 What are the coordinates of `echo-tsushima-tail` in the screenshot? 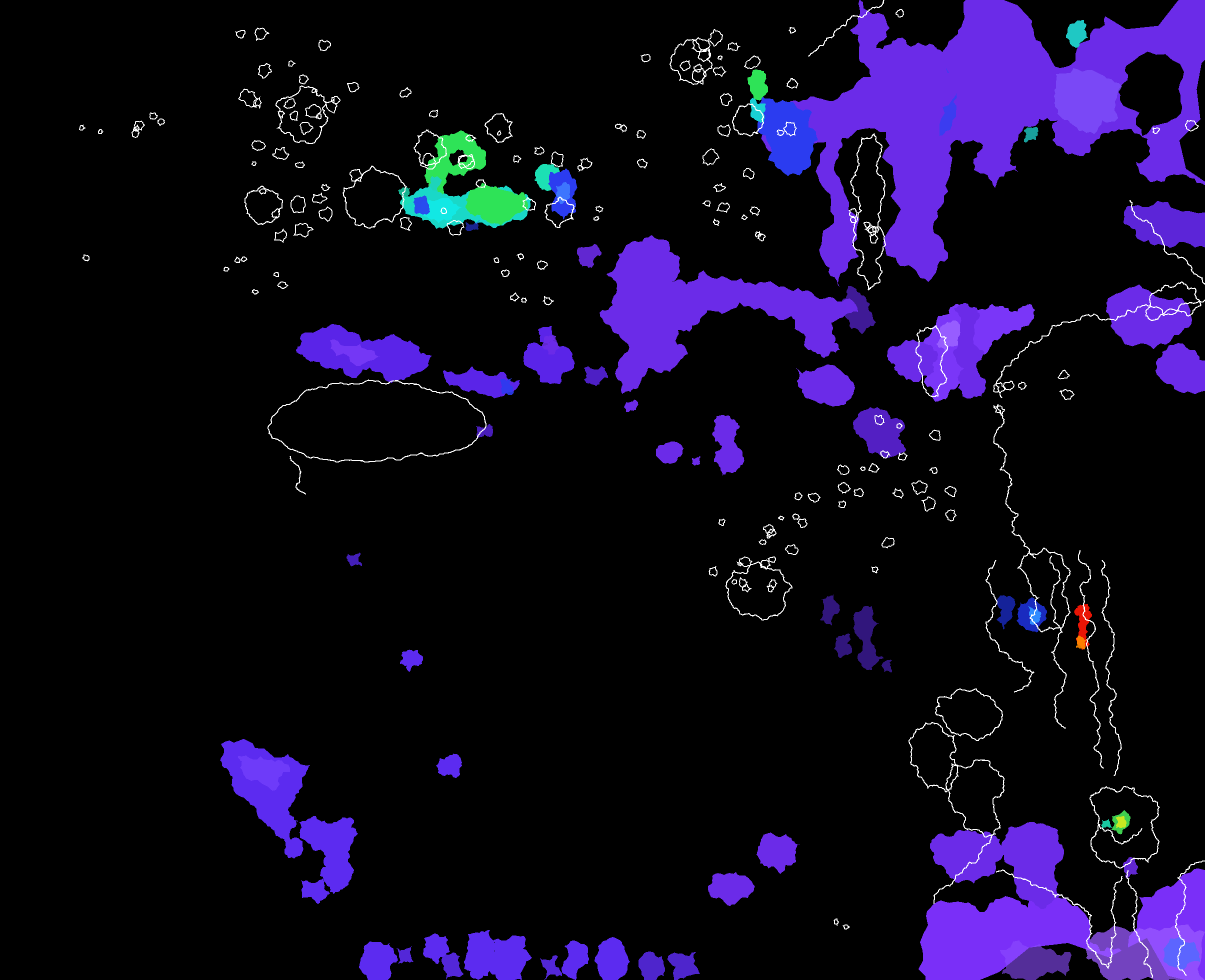 It's located at (858, 310).